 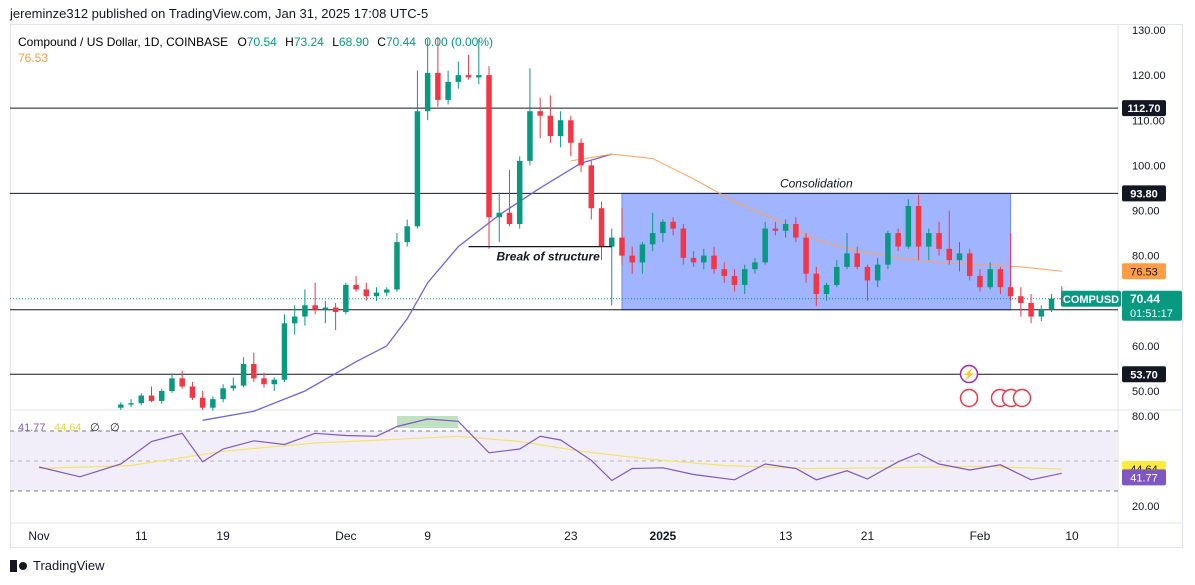 What do you see at coordinates (1145, 299) in the screenshot?
I see `price-tag-value: 70.44` at bounding box center [1145, 299].